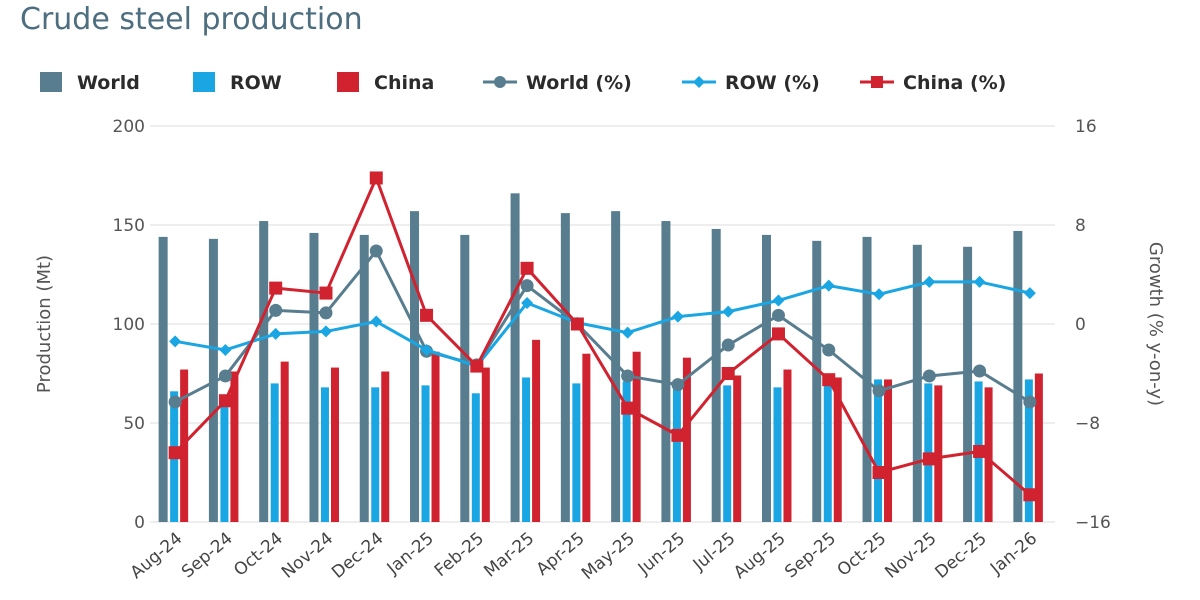 The width and height of the screenshot is (1200, 600). What do you see at coordinates (1013, 554) in the screenshot?
I see `category-label: Jan-26` at bounding box center [1013, 554].